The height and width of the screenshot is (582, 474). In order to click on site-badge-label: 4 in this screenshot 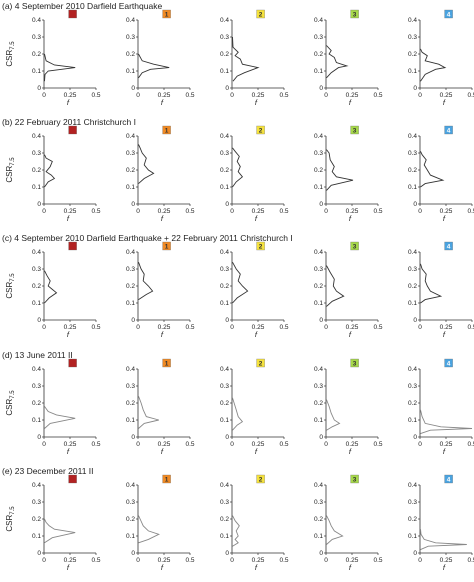, I will do `click(449, 363)`.